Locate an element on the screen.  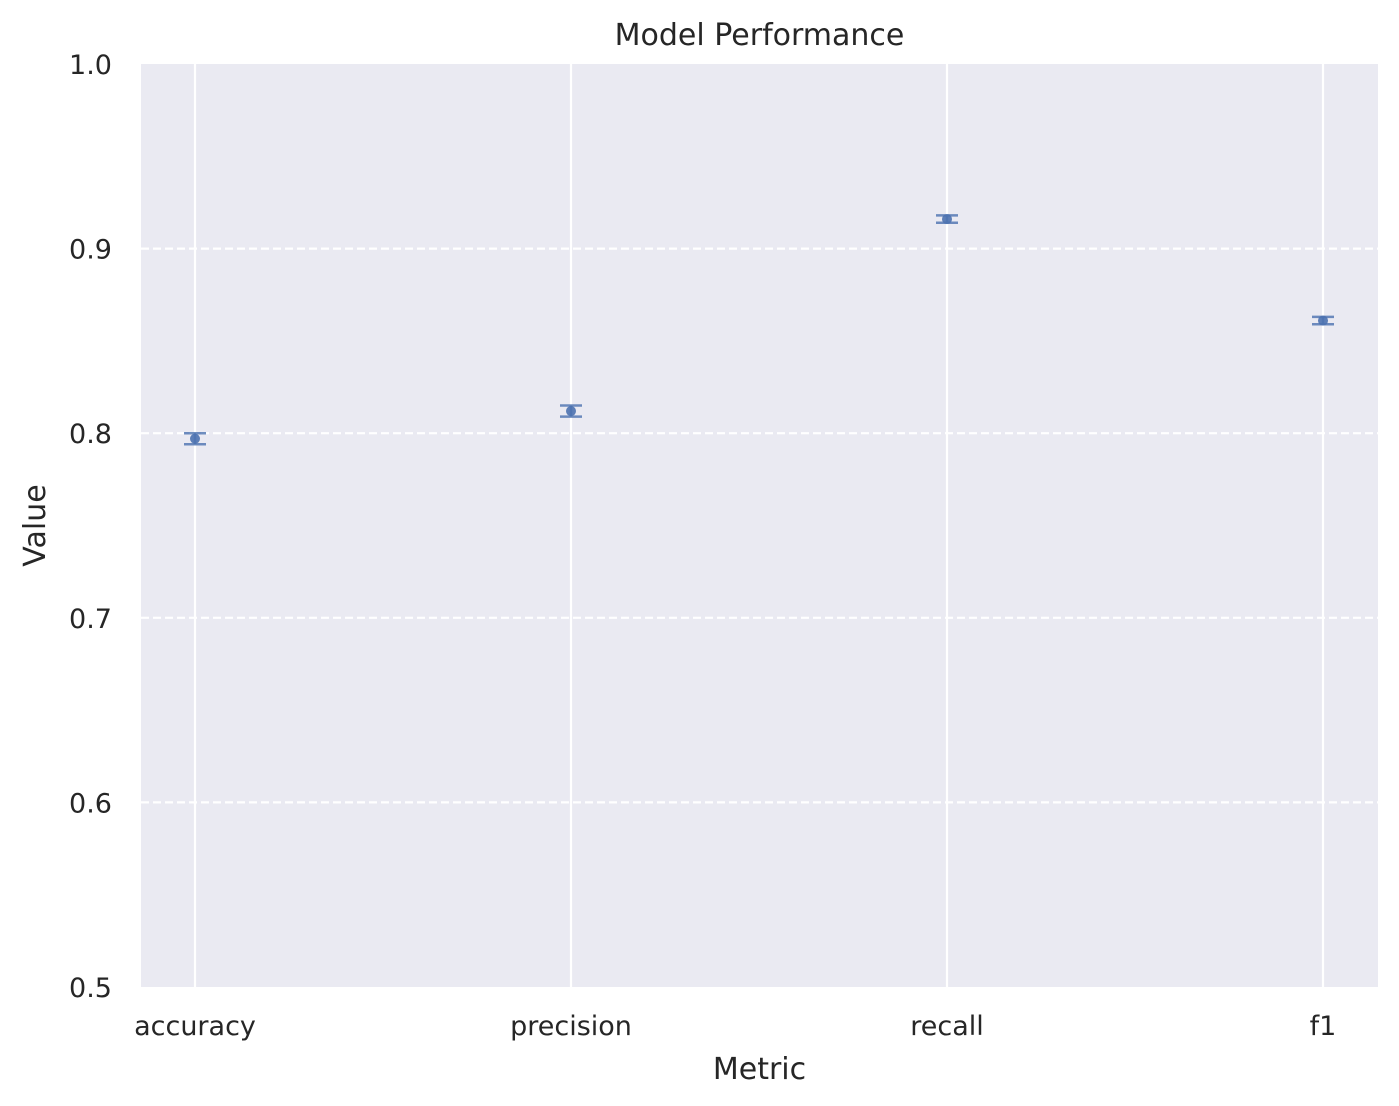
x-tick-label-f1: f1 is located at coordinates (1323, 1026).